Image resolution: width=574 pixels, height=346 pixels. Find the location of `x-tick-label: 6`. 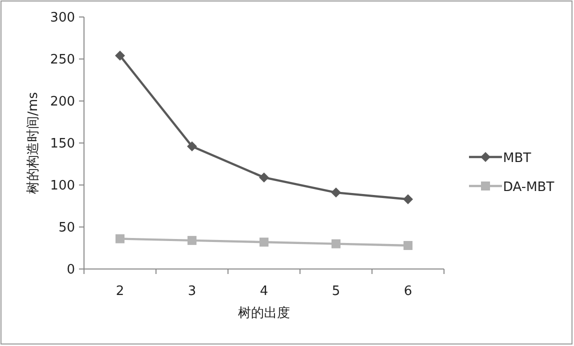

x-tick-label: 6 is located at coordinates (408, 291).